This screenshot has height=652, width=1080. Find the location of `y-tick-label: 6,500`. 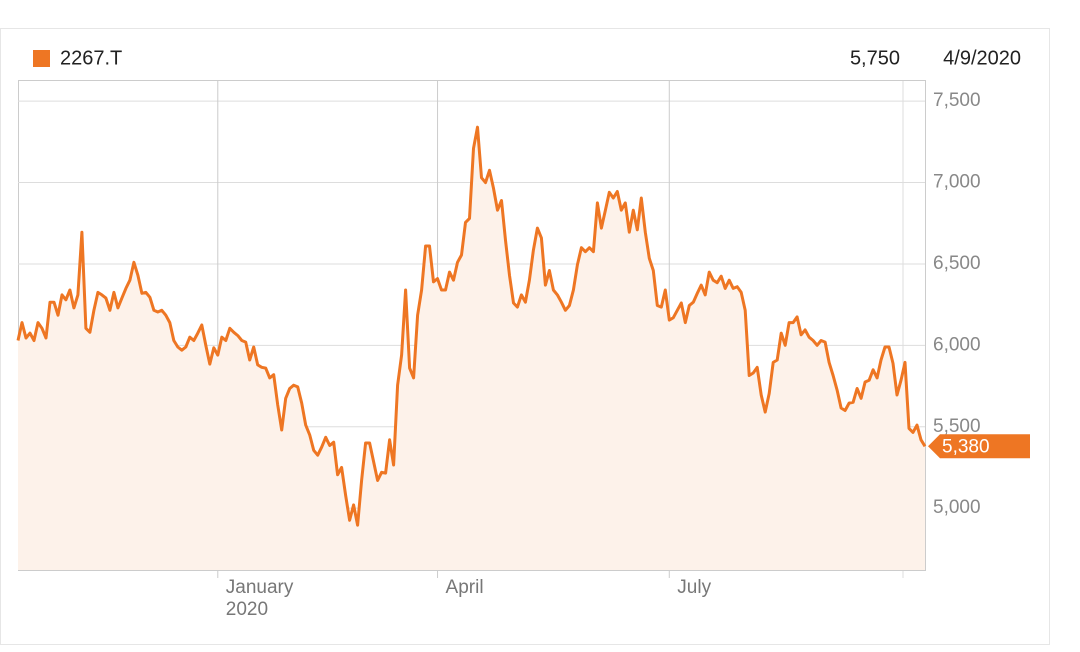

y-tick-label: 6,500 is located at coordinates (957, 263).